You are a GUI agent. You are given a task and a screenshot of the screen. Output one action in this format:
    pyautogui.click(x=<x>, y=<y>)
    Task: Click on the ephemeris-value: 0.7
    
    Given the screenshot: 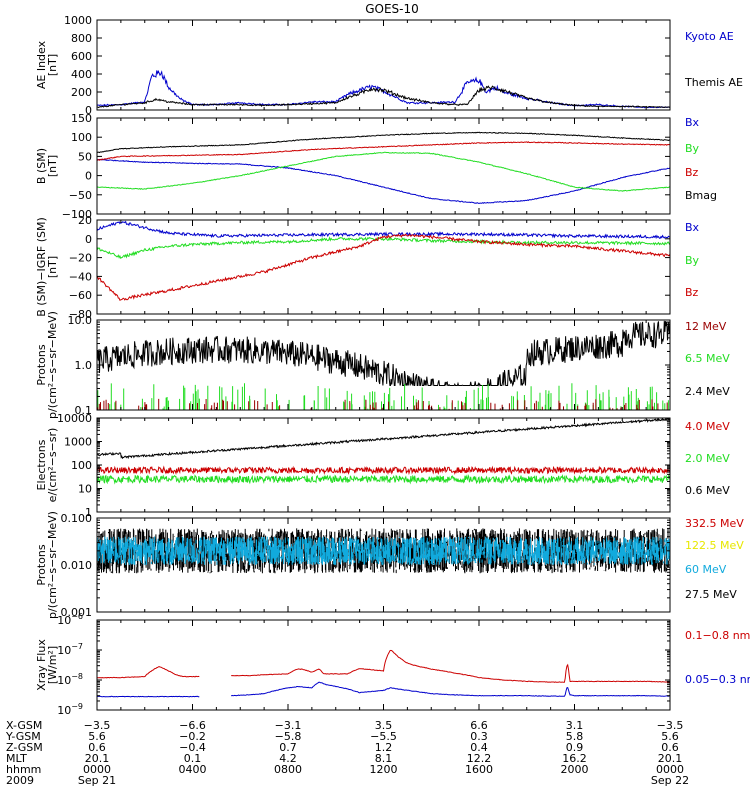 What is the action you would take?
    pyautogui.click(x=288, y=747)
    